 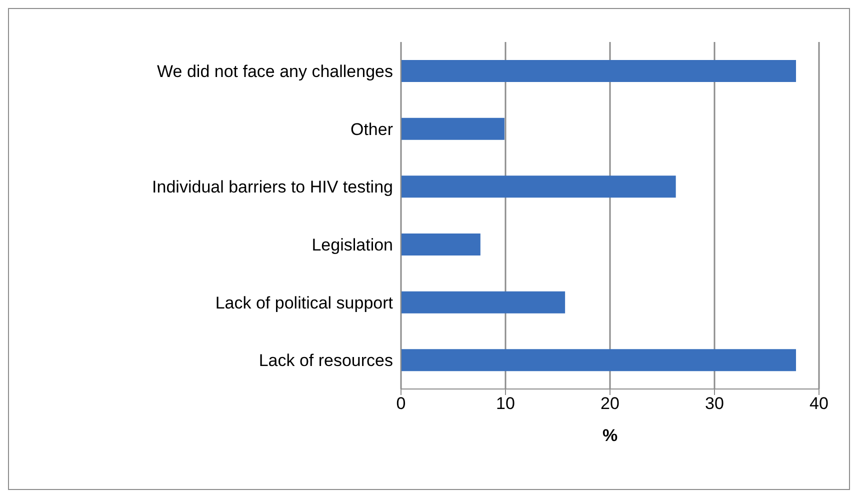 I want to click on x-tick-label: 40, so click(x=819, y=404).